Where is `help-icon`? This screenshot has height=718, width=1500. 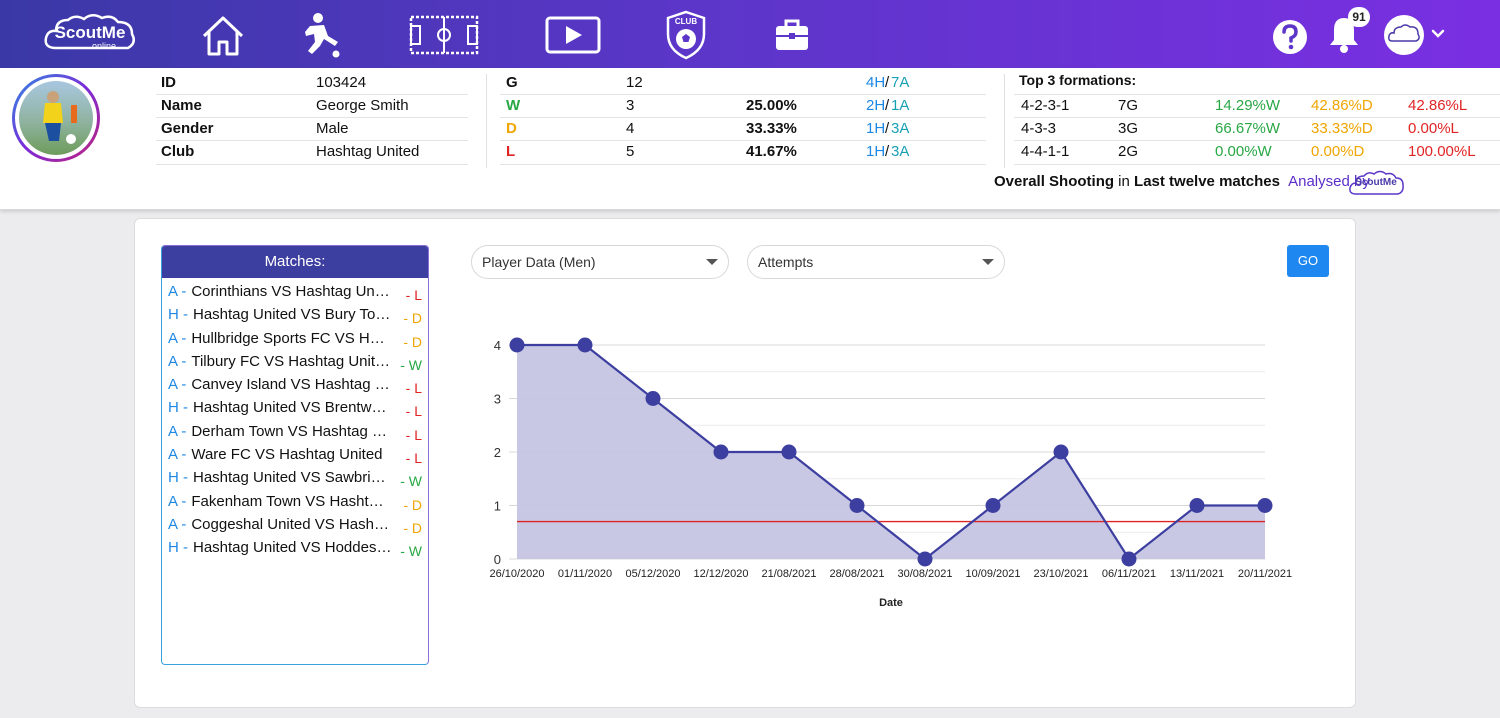
help-icon is located at coordinates (1290, 39).